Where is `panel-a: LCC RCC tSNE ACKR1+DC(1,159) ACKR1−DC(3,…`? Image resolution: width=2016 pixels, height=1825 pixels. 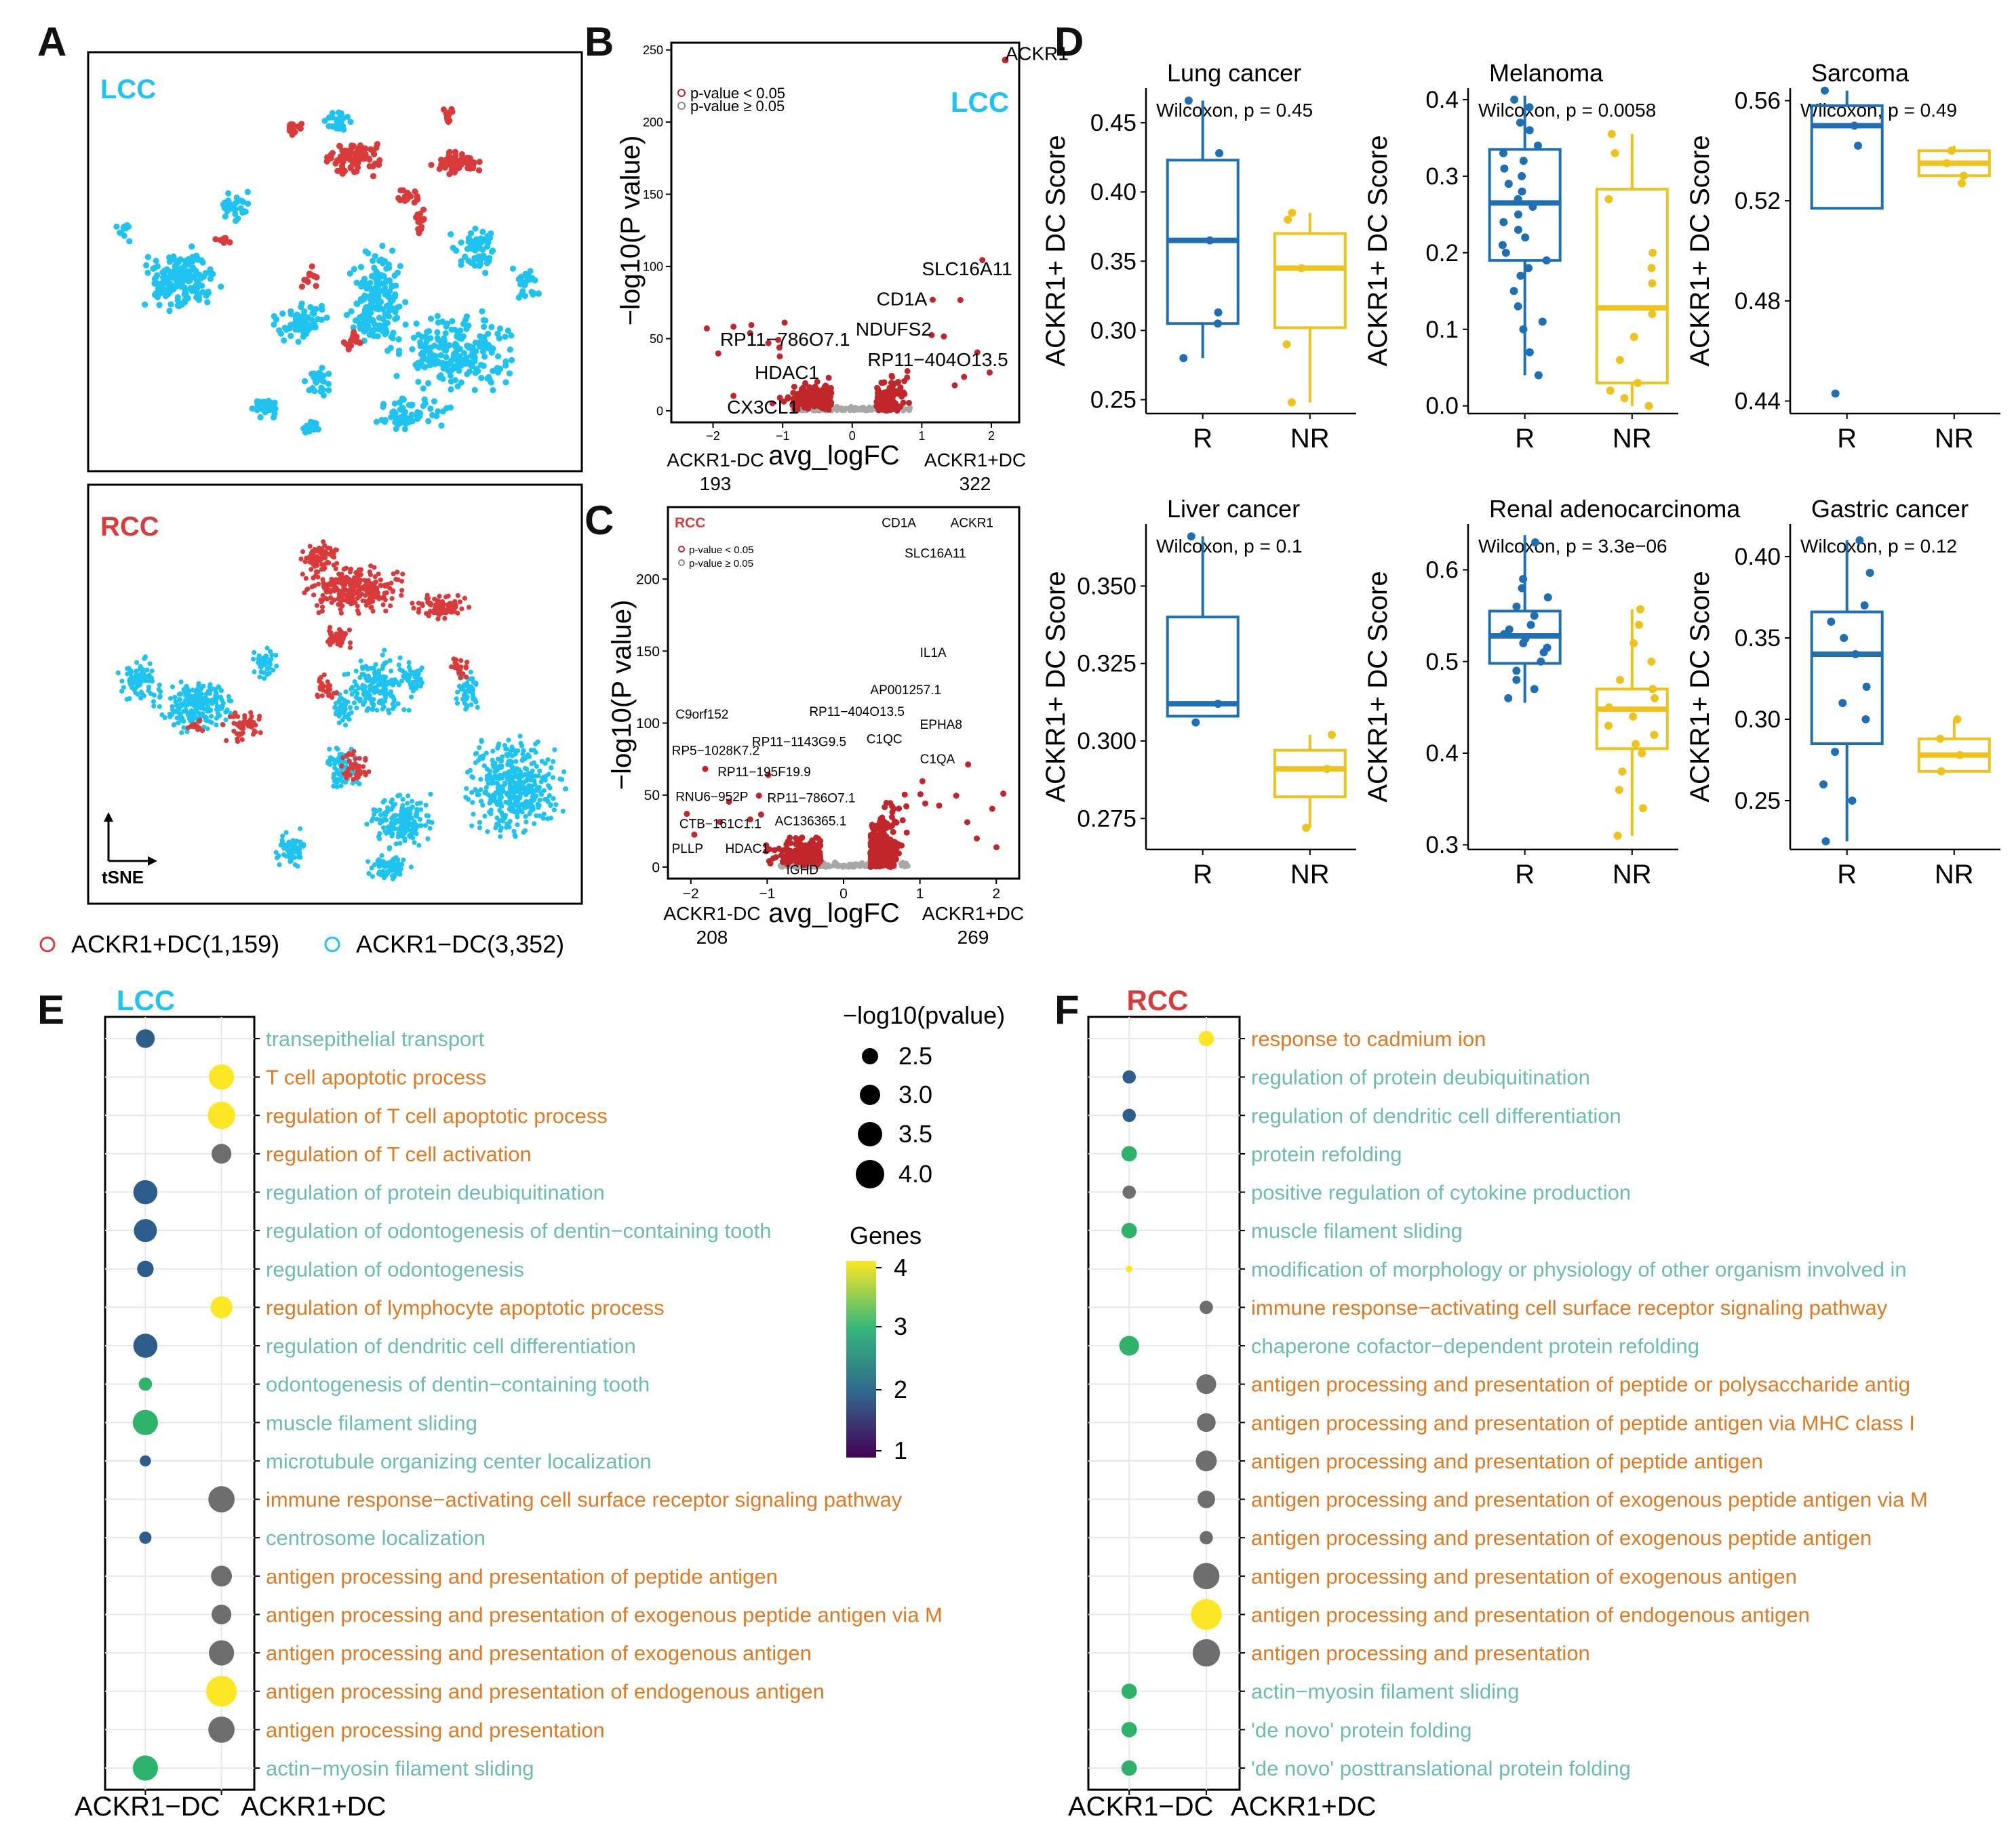
panel-a: LCC RCC tSNE ACKR1+DC(1,159) ACKR1−DC(3,… is located at coordinates (311, 505).